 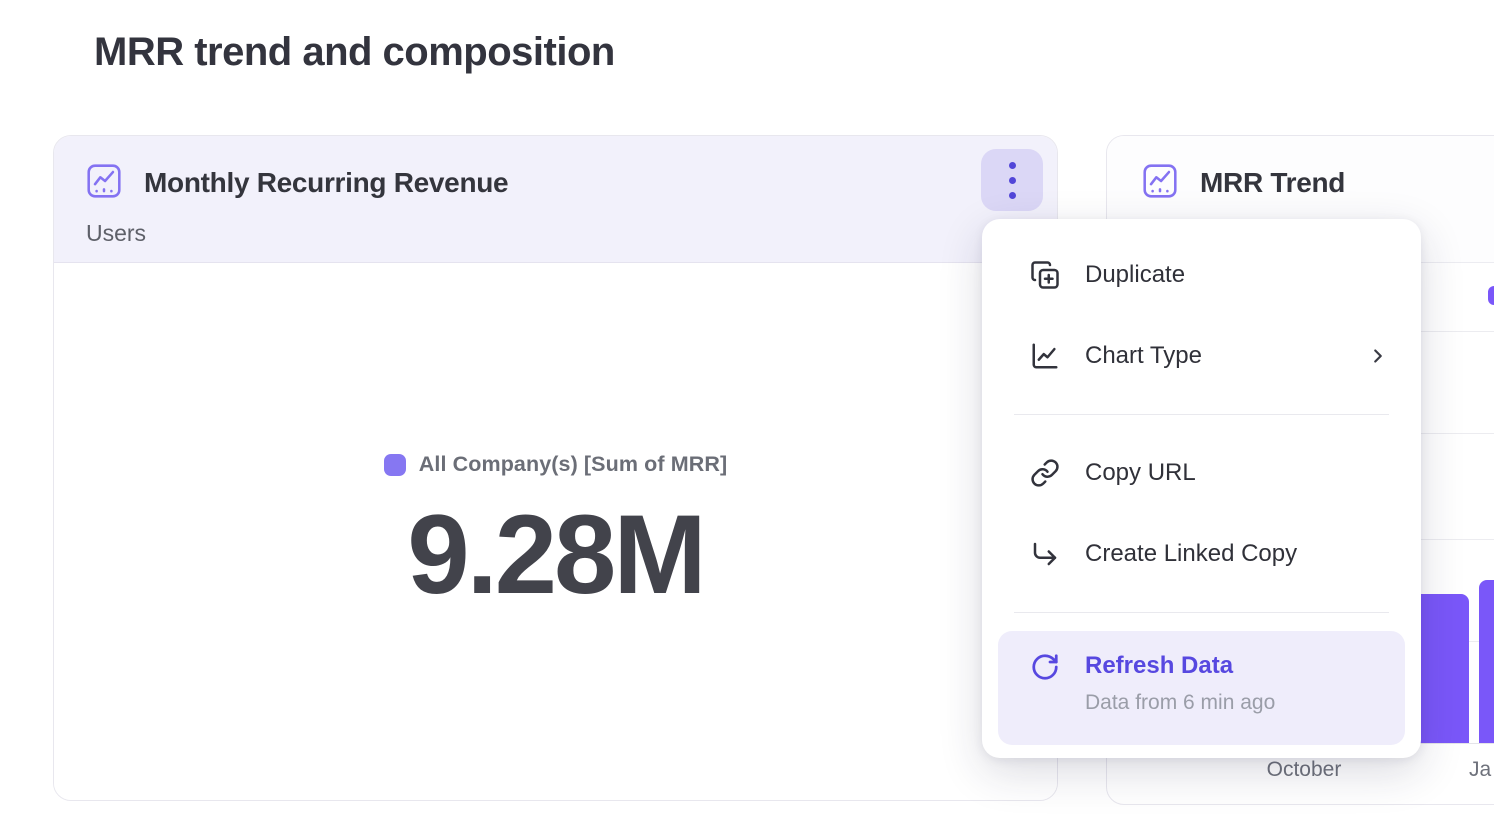 What do you see at coordinates (1378, 356) in the screenshot?
I see `chevron-right-icon` at bounding box center [1378, 356].